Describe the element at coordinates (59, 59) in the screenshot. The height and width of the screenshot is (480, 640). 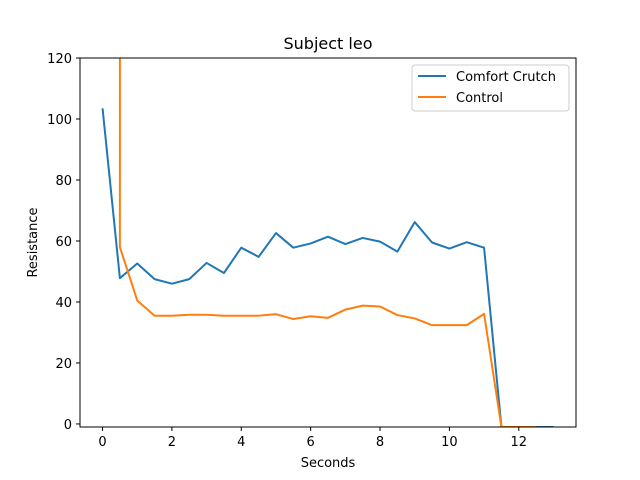
I see `y-tick-label: 120` at that location.